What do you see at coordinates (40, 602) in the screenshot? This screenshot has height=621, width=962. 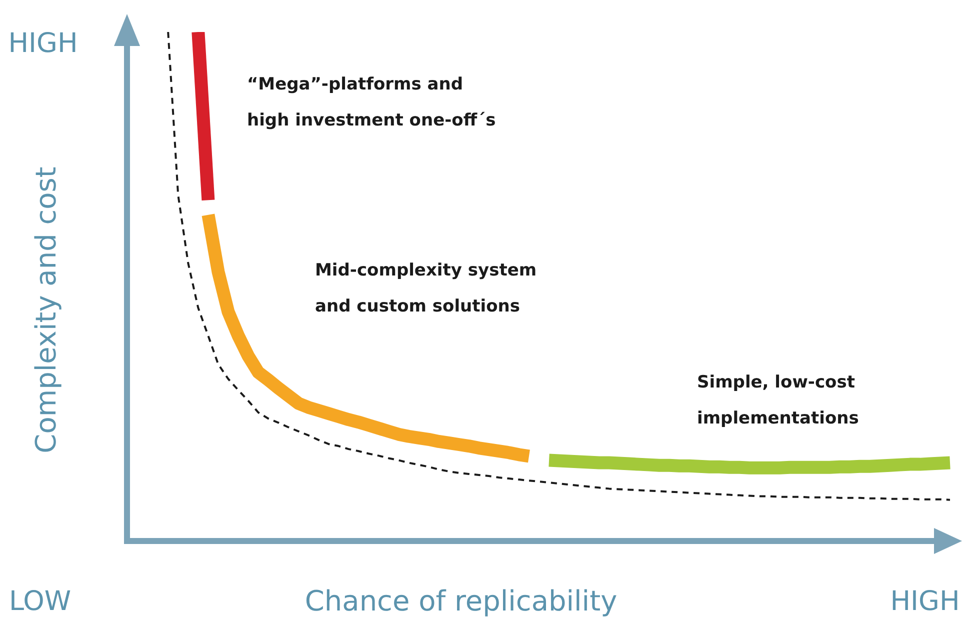 I see `text: LOW` at bounding box center [40, 602].